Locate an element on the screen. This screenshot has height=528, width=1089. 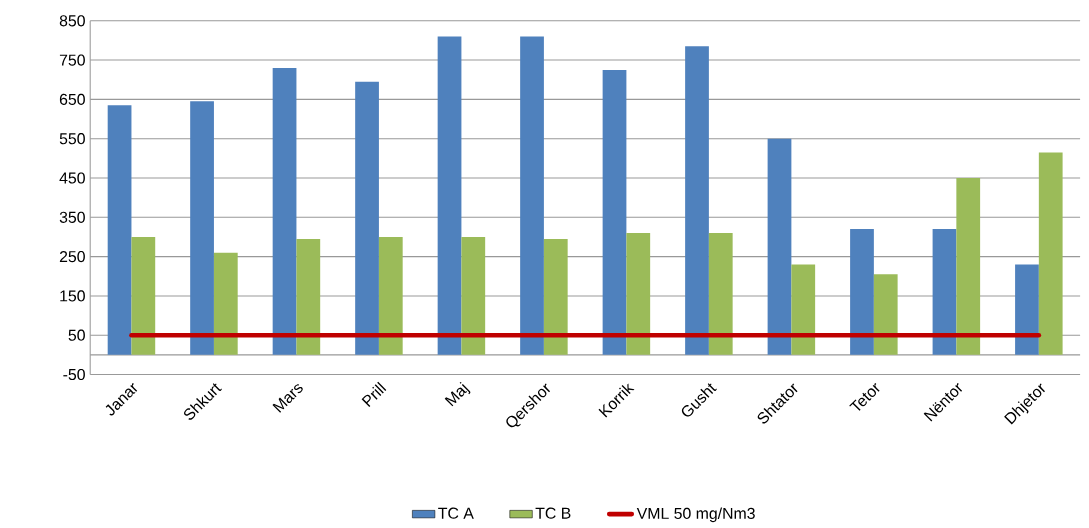
y-tick-label: -50 is located at coordinates (74, 375).